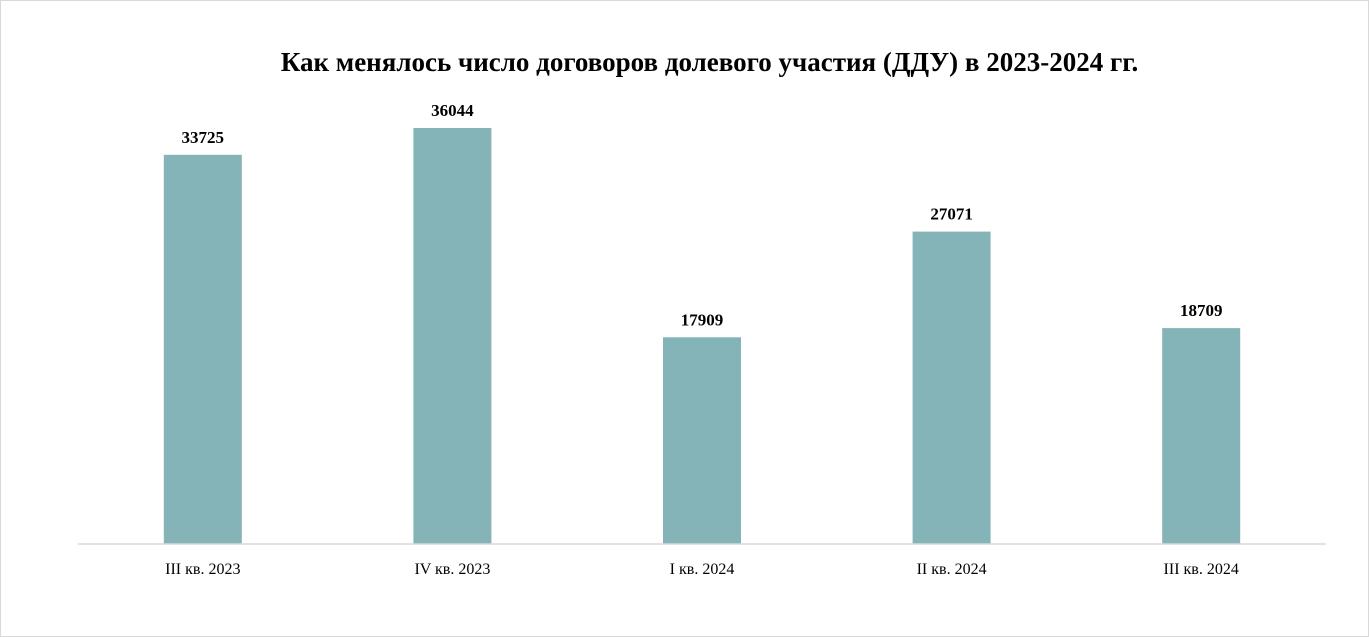 This screenshot has width=1369, height=637. Describe the element at coordinates (1201, 310) in the screenshot. I see `data-label-5: 18709` at that location.